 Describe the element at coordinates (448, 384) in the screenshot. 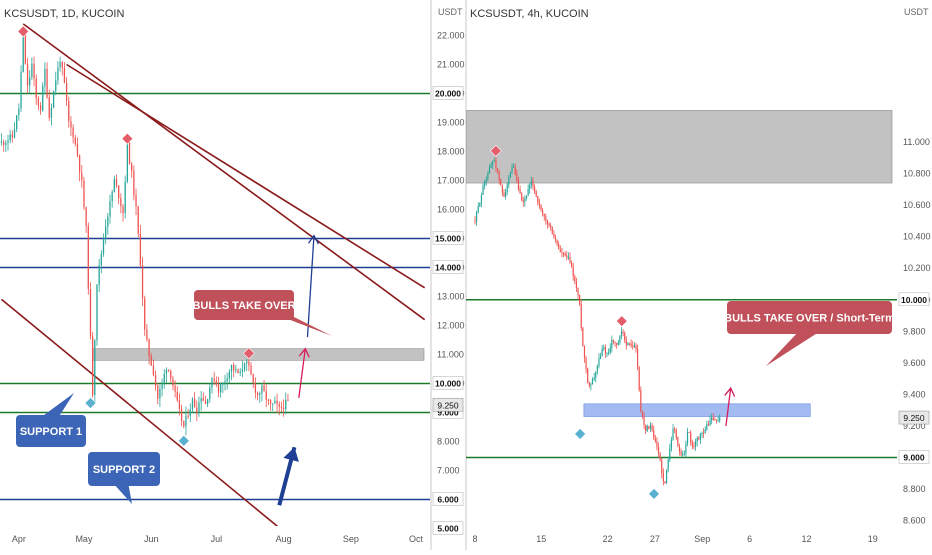

I see `level-price-label: 10.000` at that location.